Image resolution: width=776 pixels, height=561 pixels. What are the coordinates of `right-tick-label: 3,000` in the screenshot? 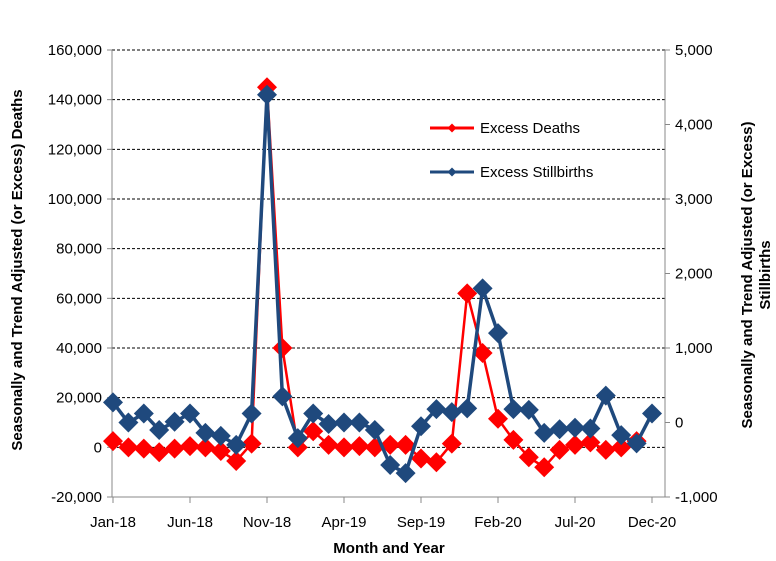 It's located at (694, 199).